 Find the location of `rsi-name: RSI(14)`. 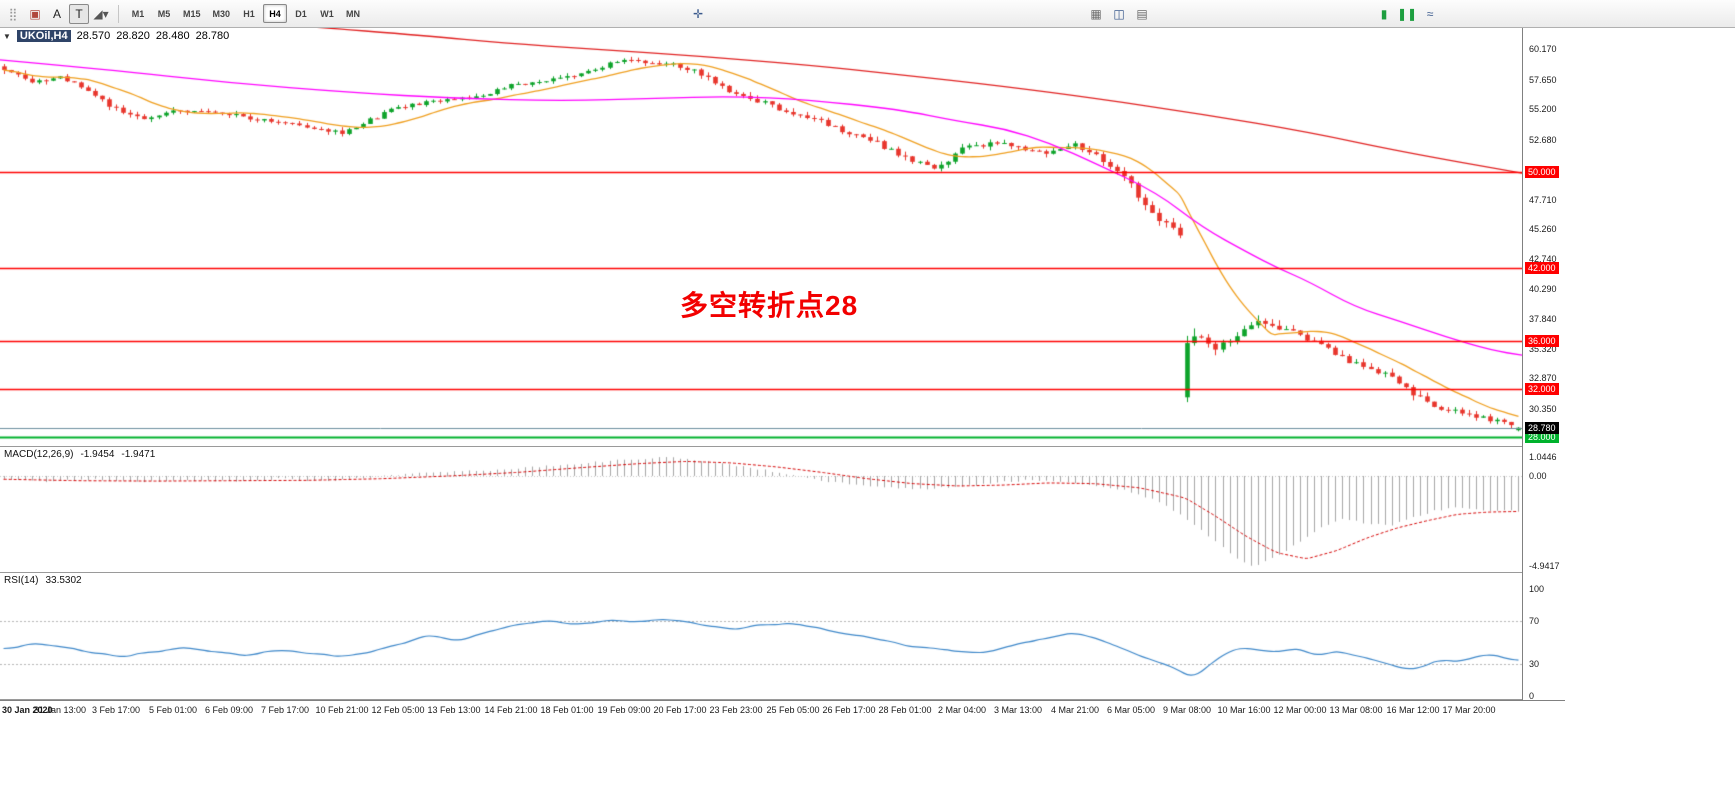

rsi-name: RSI(14) is located at coordinates (21, 580).